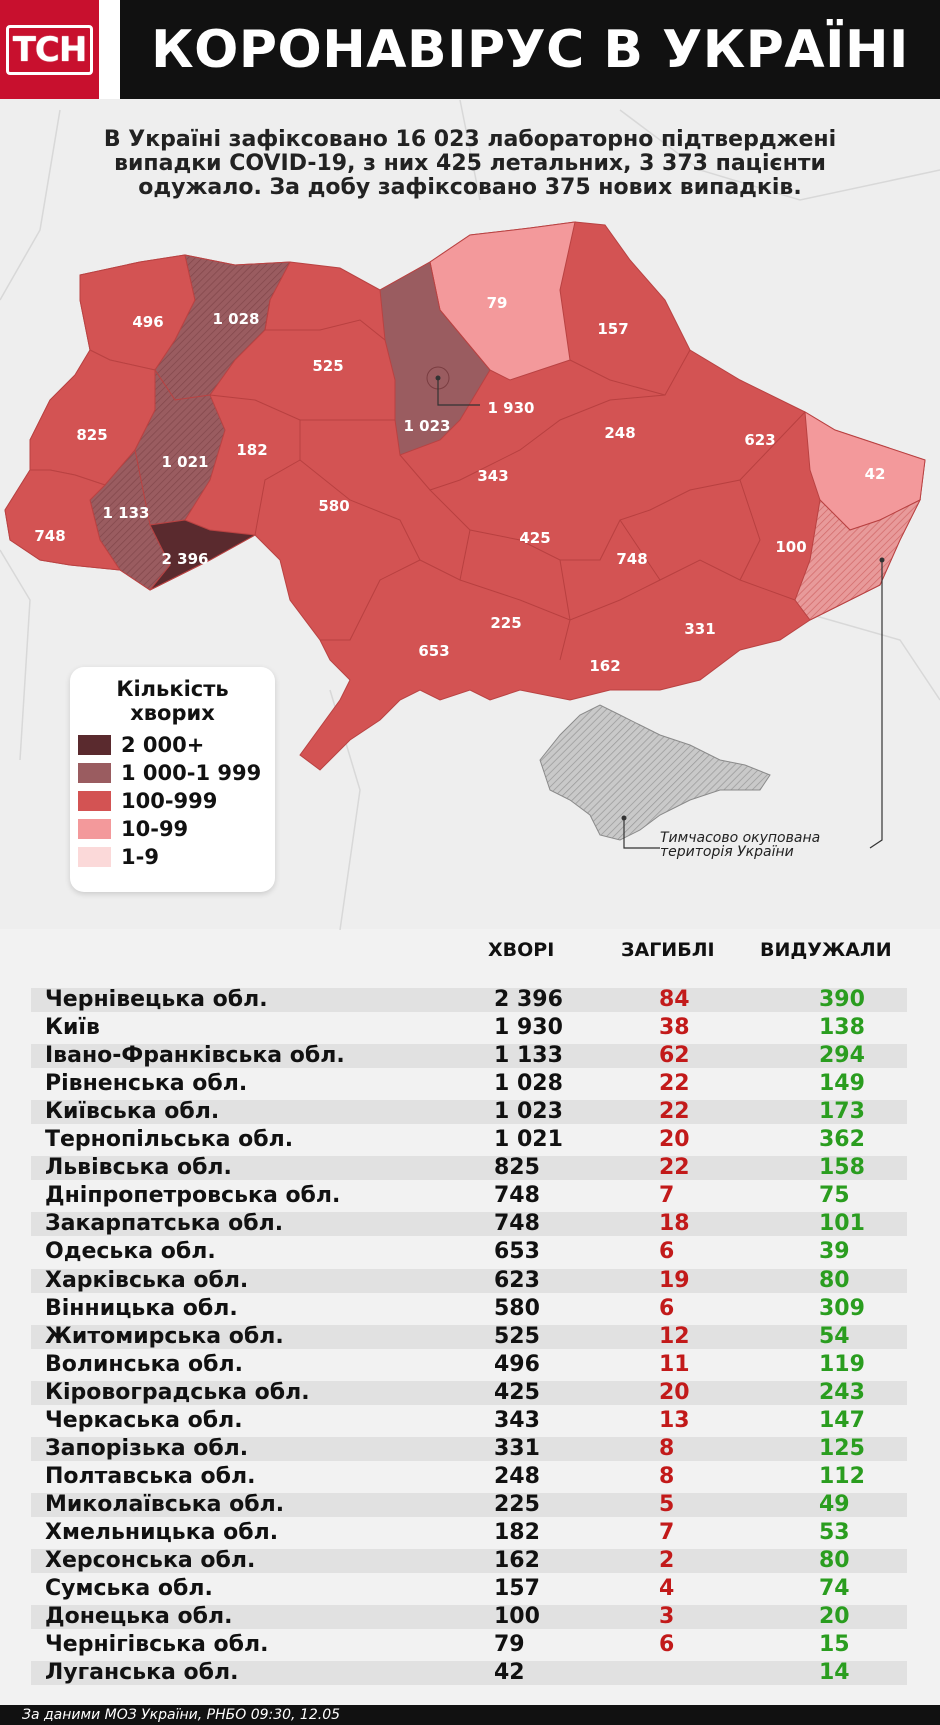 The height and width of the screenshot is (1725, 940). What do you see at coordinates (517, 1280) in the screenshot?
I see `cases-value: 623` at bounding box center [517, 1280].